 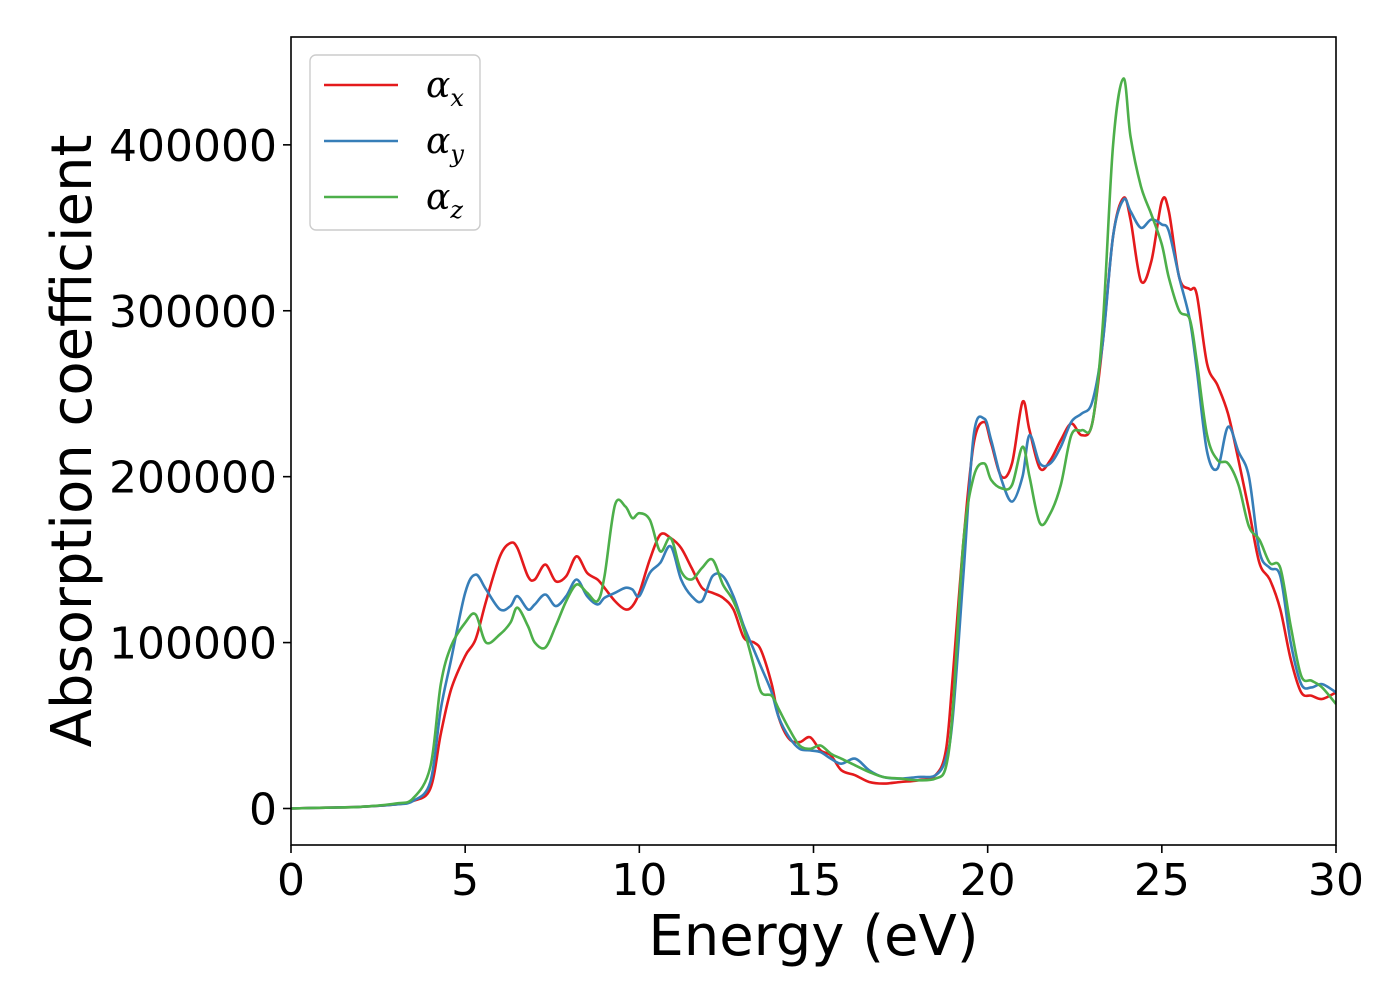 What do you see at coordinates (193, 312) in the screenshot?
I see `y-tick-label: 300000` at bounding box center [193, 312].